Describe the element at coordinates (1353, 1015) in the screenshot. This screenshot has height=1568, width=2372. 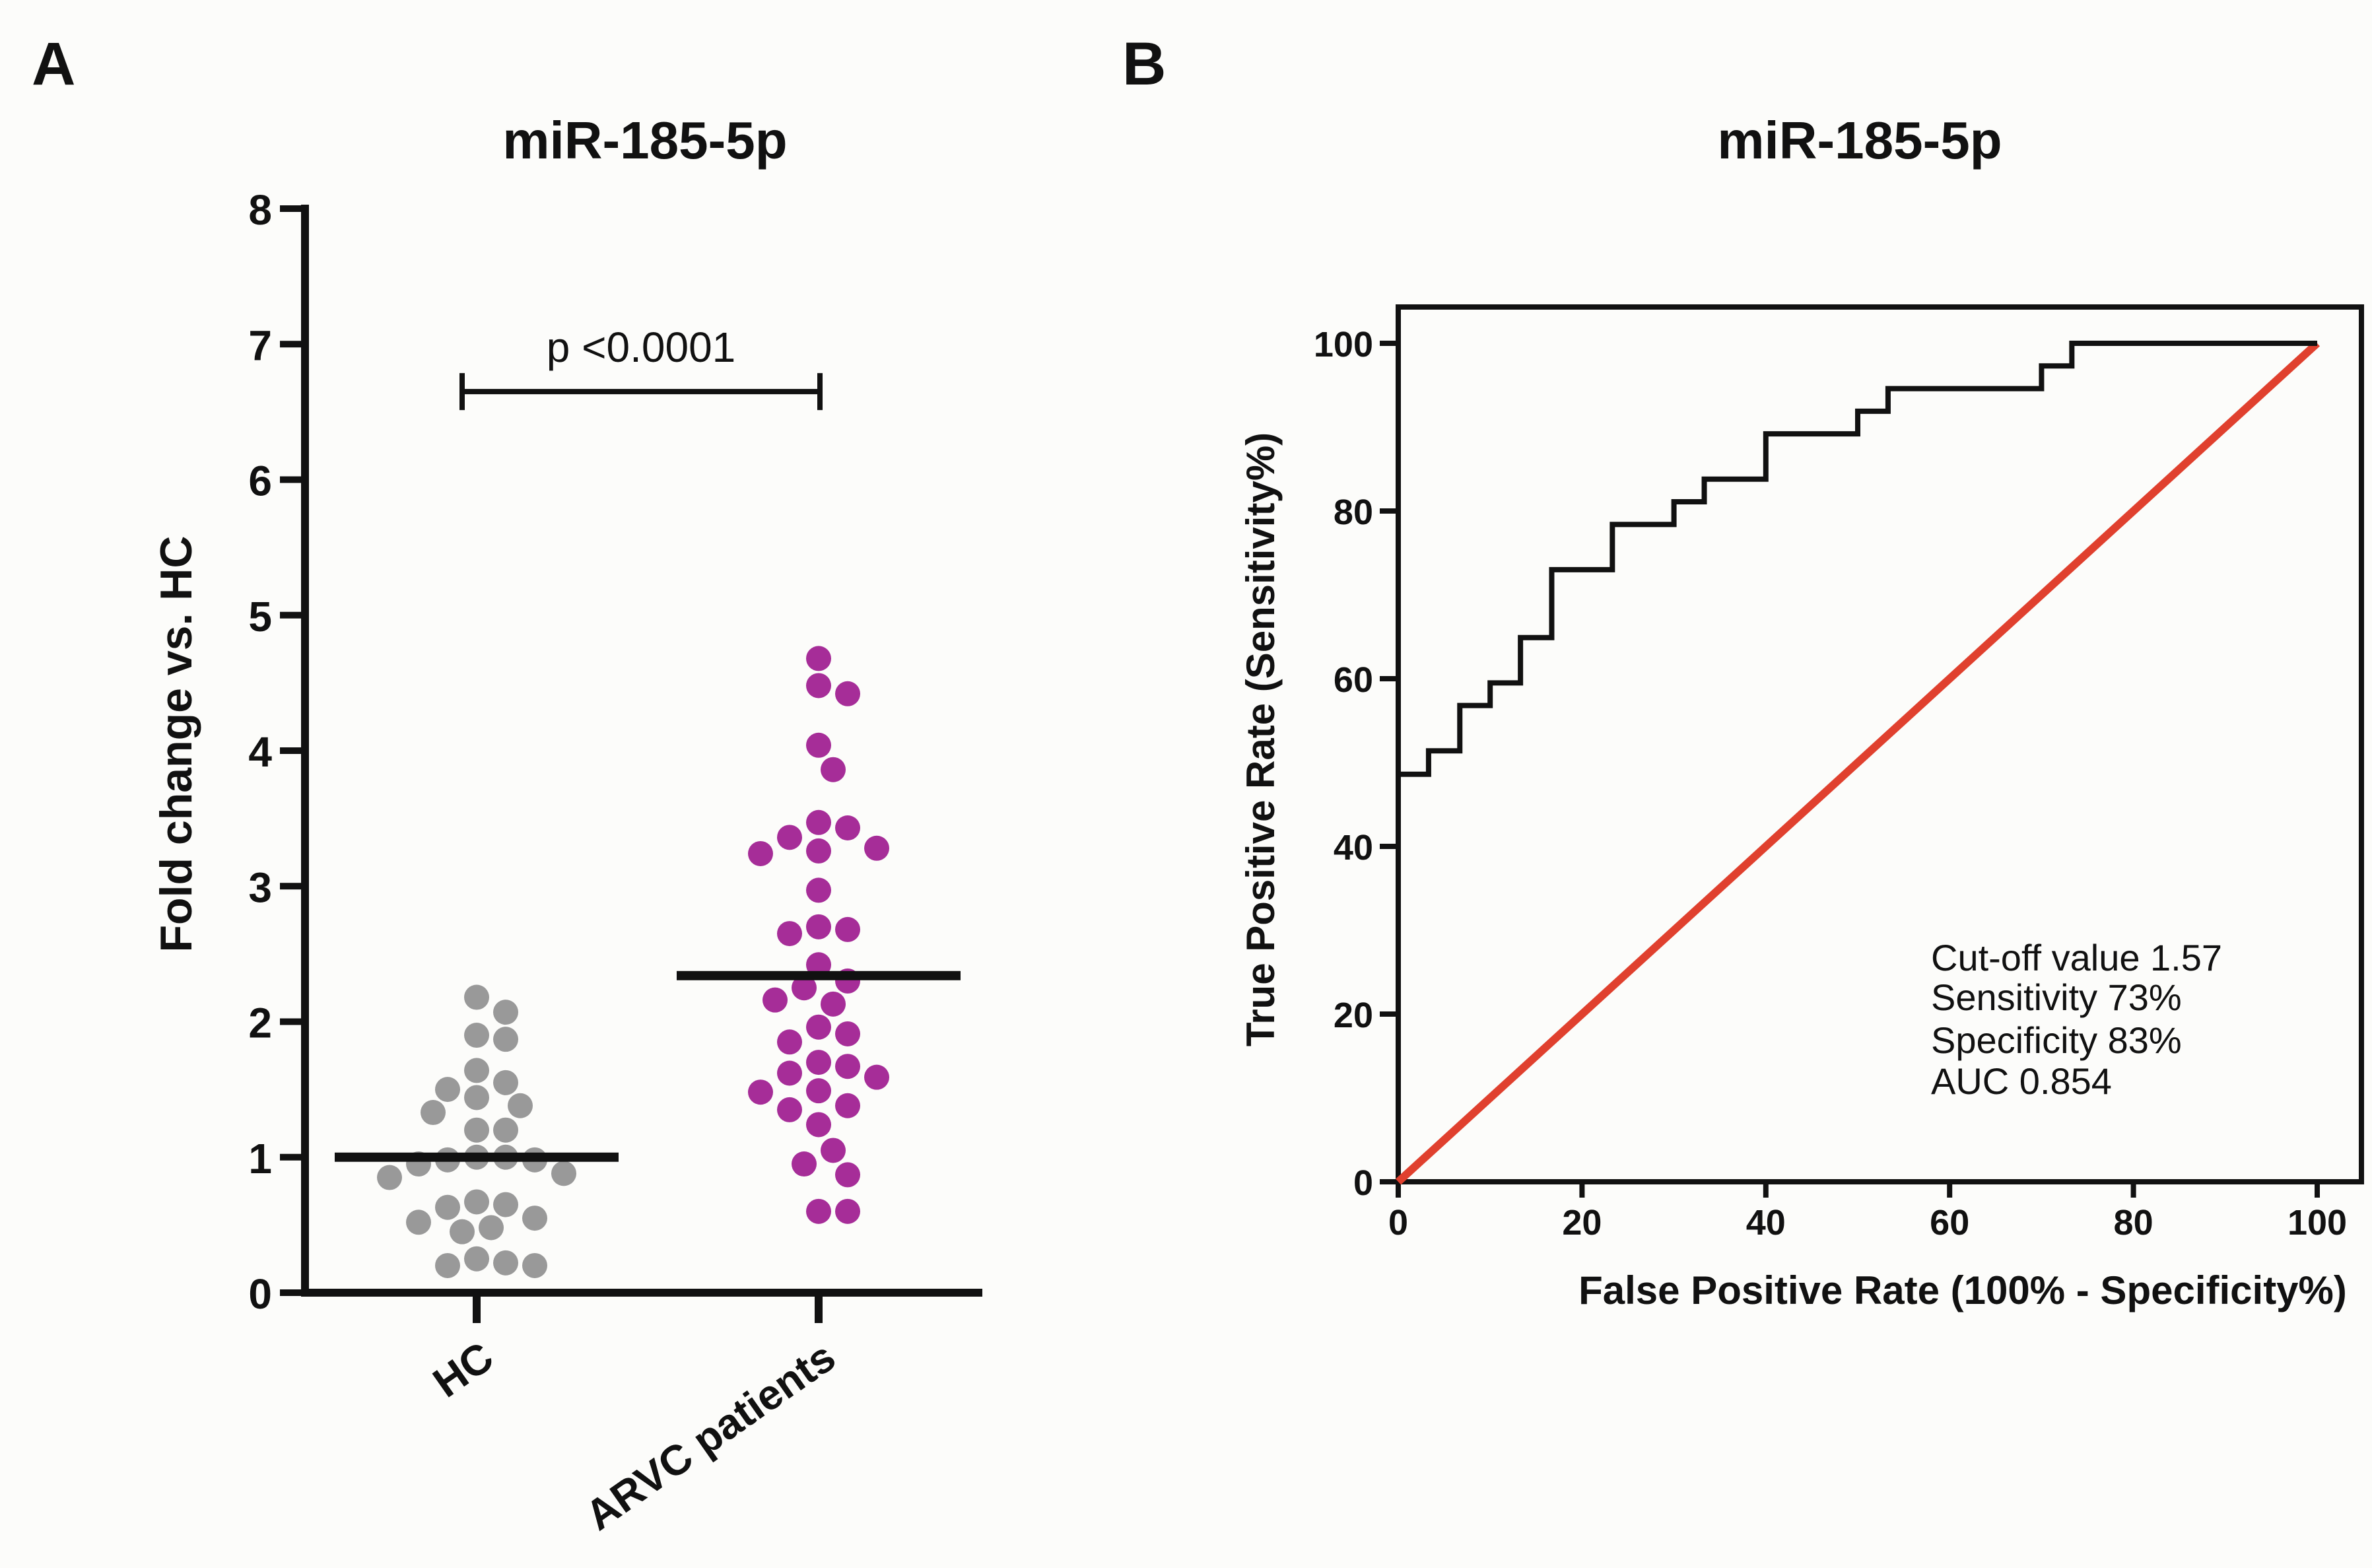
I see `roc-y-tick-label: 20` at that location.